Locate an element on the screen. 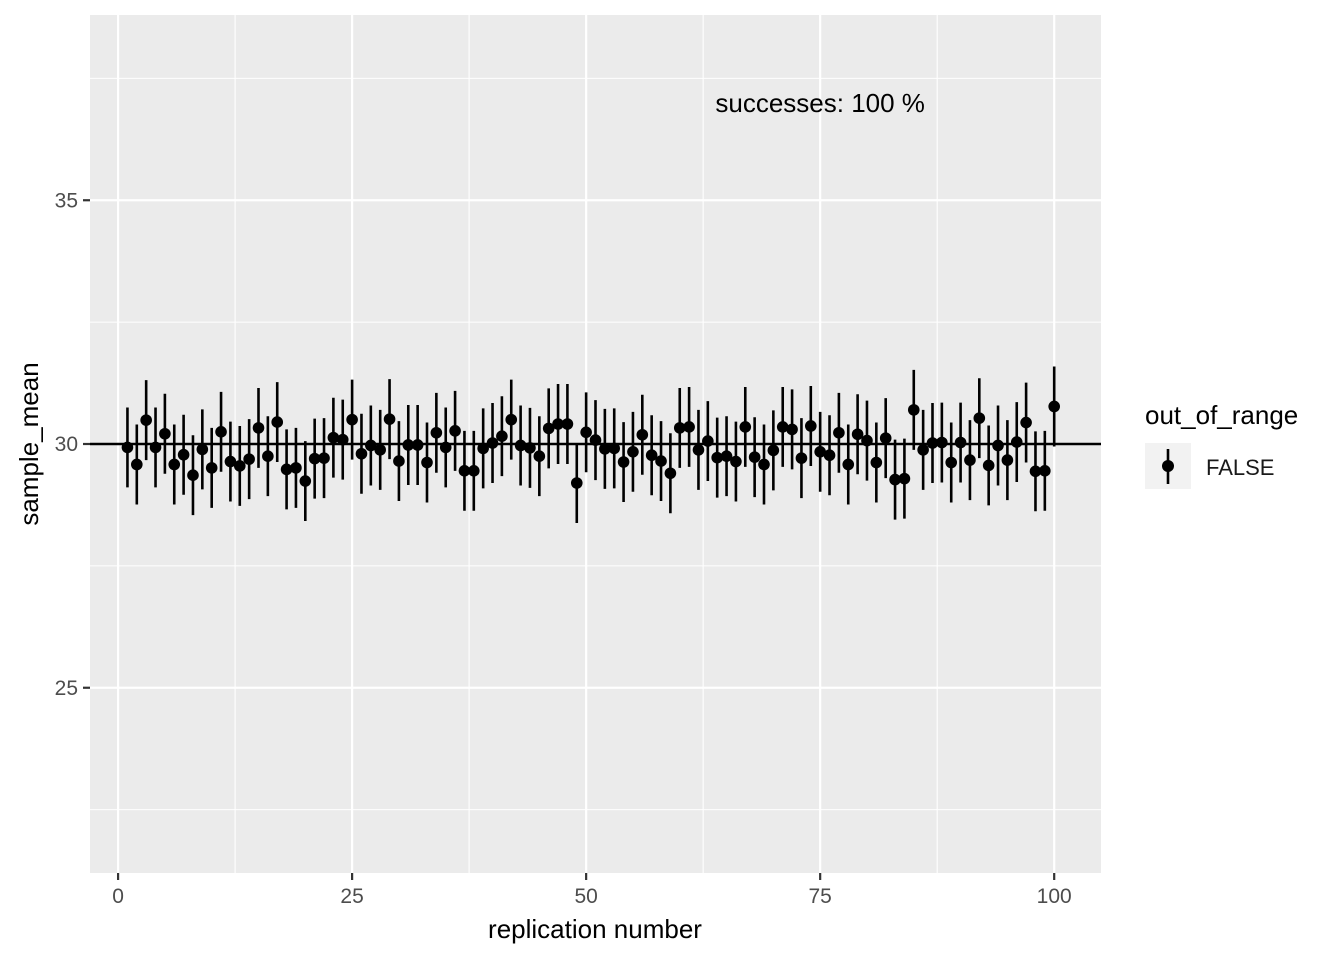  data-points is located at coordinates (590, 444).